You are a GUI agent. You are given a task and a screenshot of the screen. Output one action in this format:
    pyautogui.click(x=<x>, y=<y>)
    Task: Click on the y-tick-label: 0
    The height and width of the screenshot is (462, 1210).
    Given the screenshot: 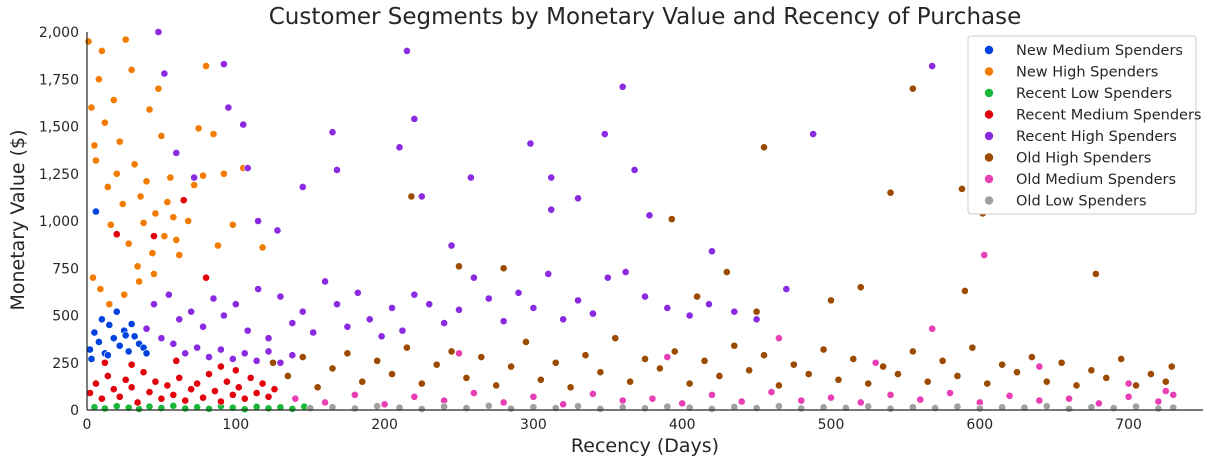 What is the action you would take?
    pyautogui.click(x=74, y=411)
    